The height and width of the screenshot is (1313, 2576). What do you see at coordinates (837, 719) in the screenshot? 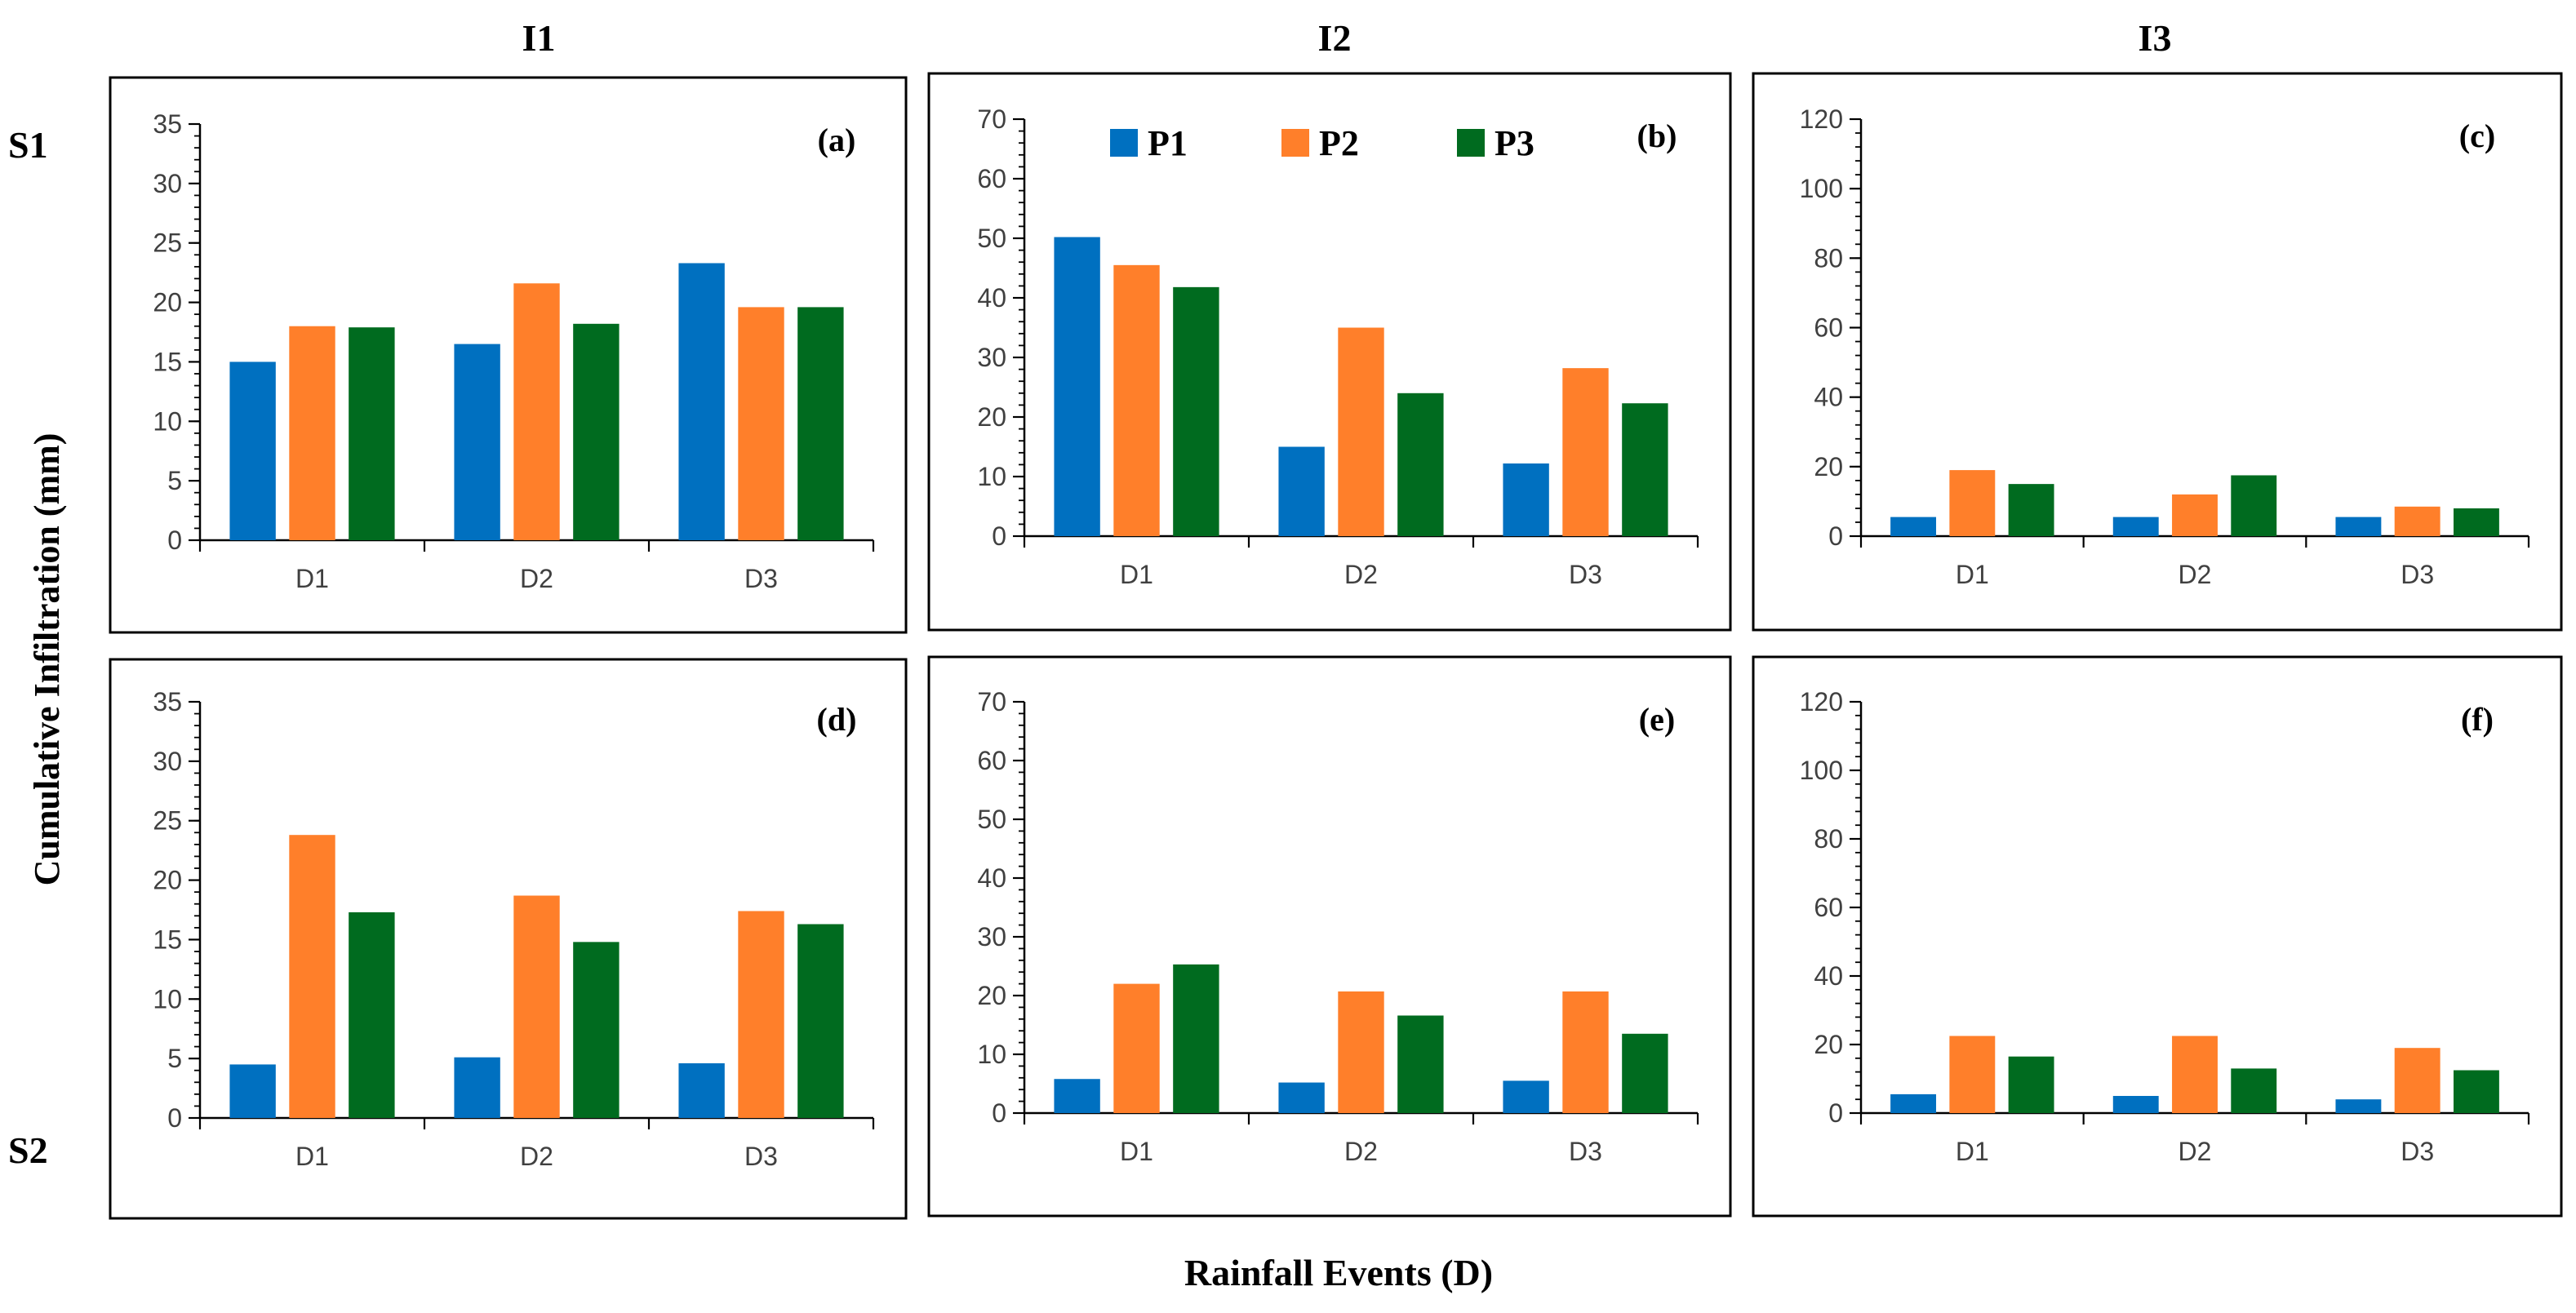
I see `panel-label: (d)` at bounding box center [837, 719].